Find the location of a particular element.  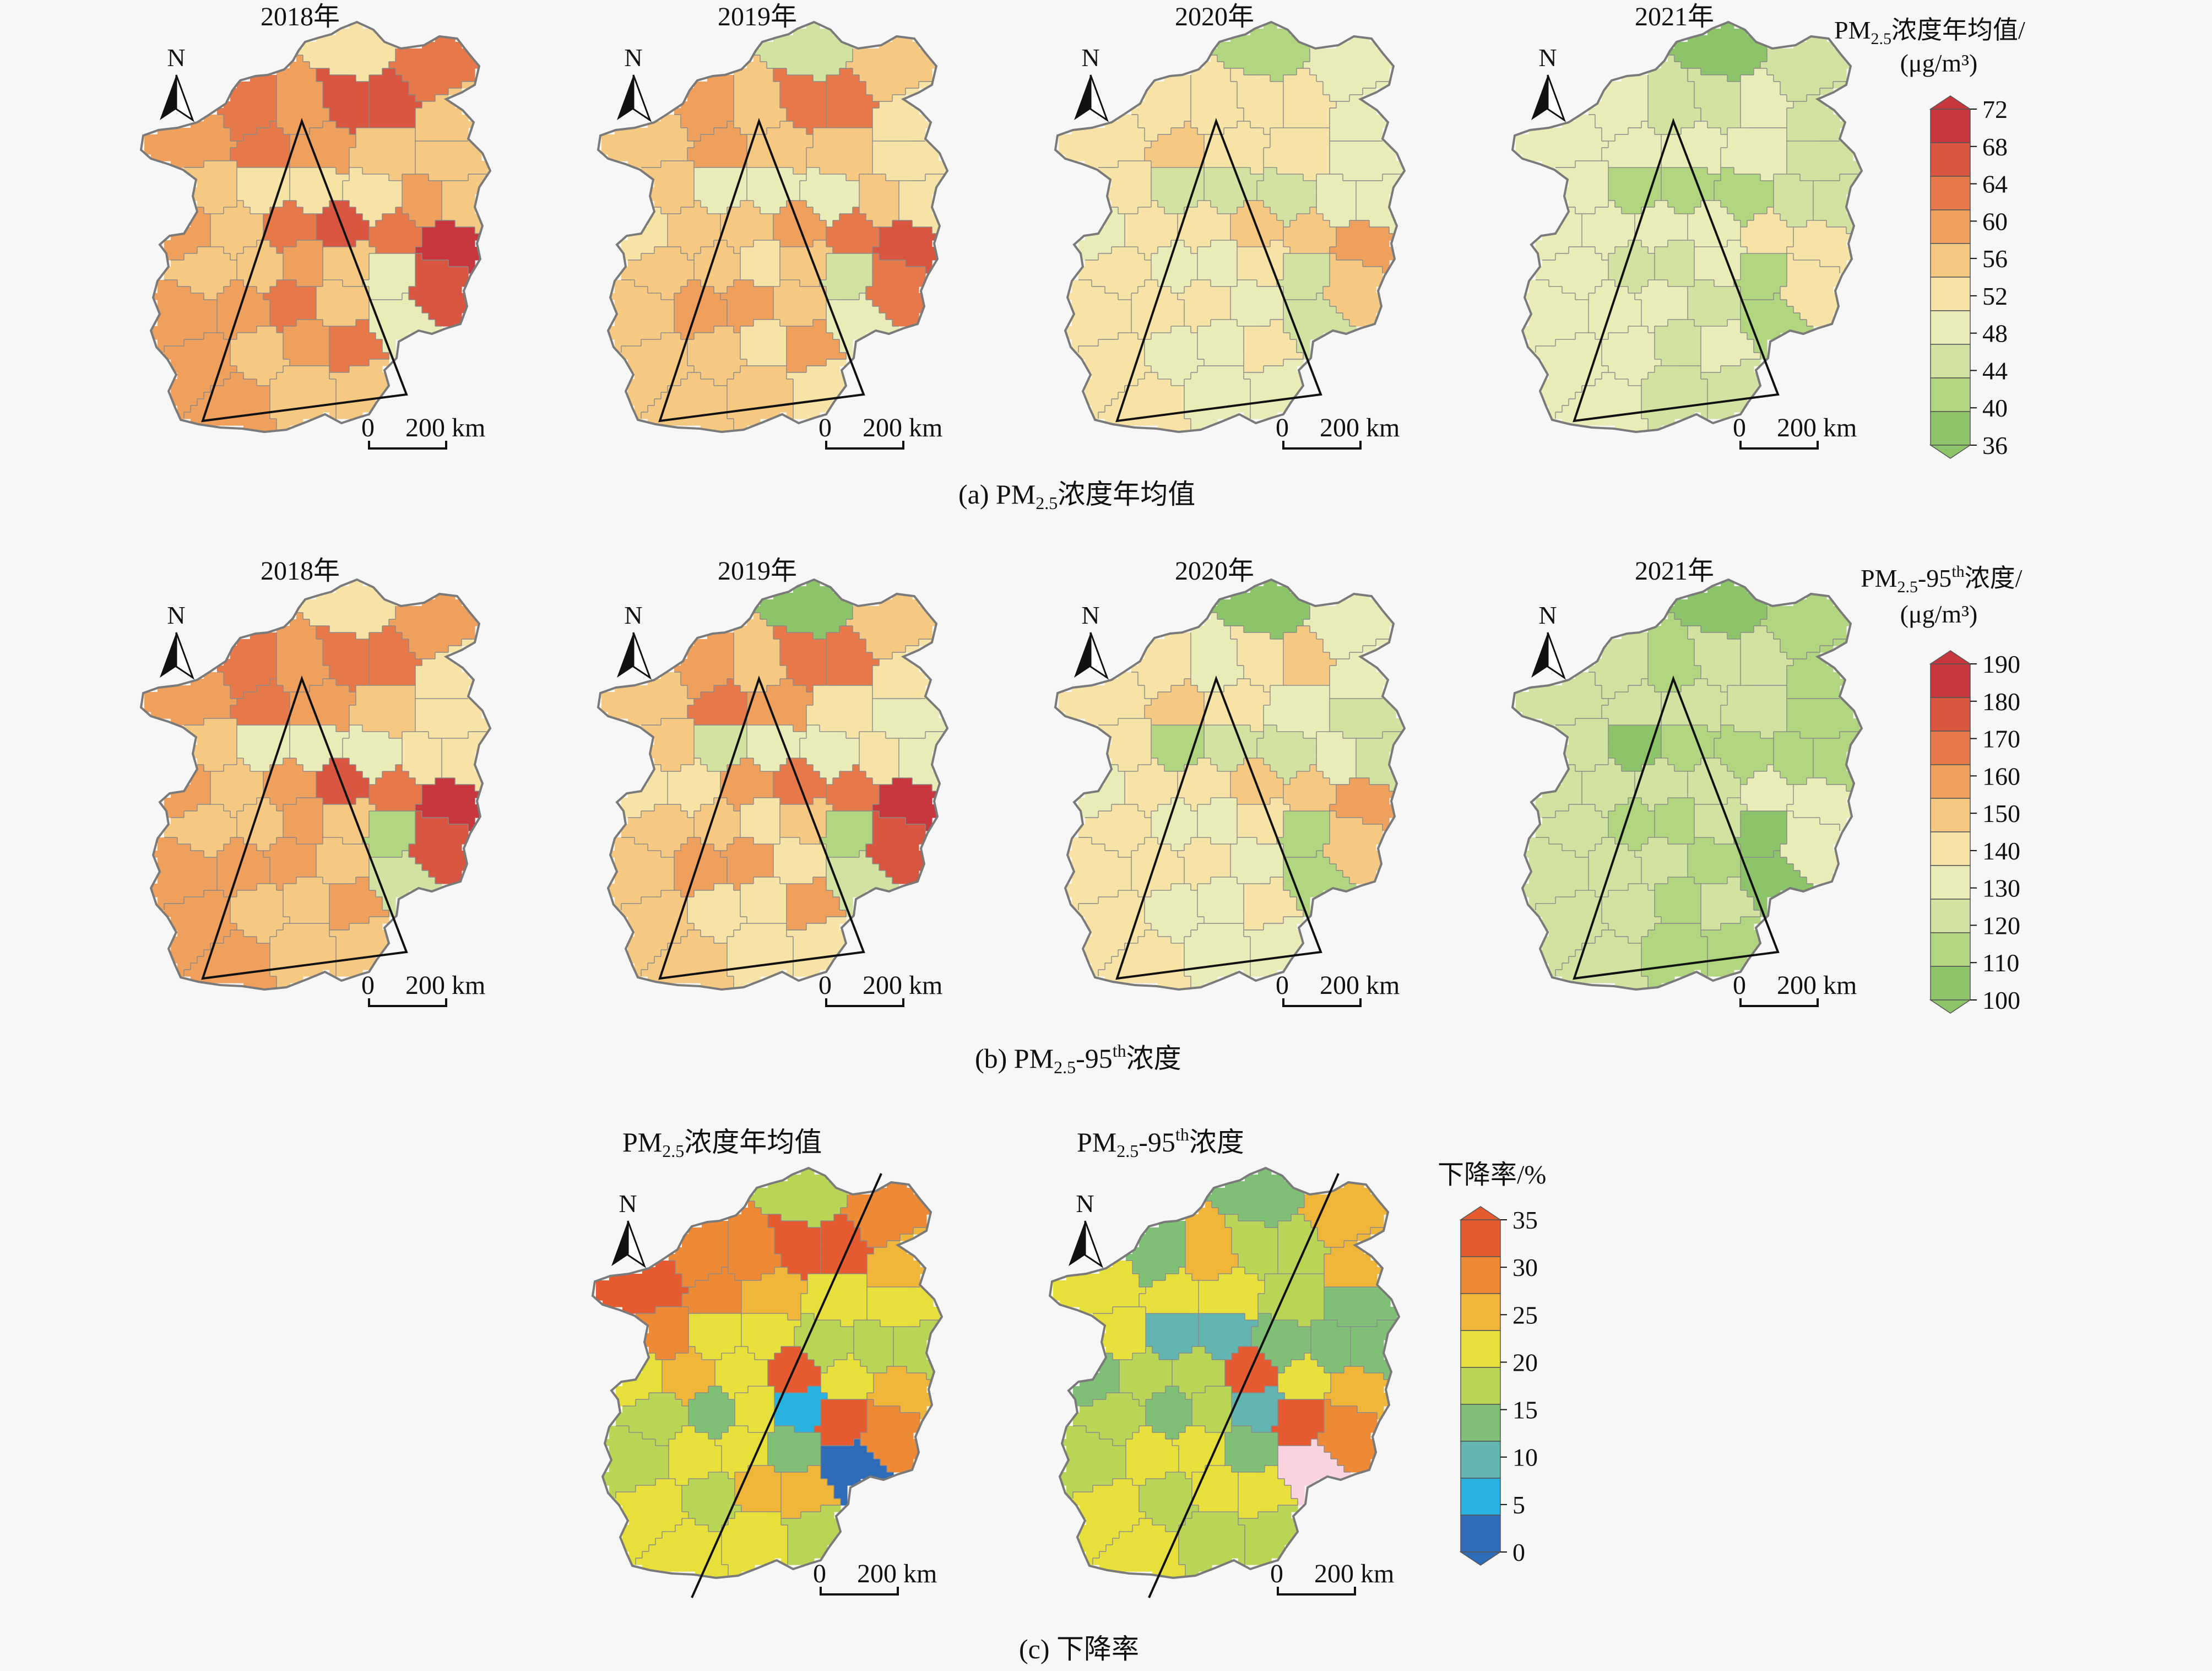

legend-a-unit: (μg/m³) is located at coordinates (1939, 63).